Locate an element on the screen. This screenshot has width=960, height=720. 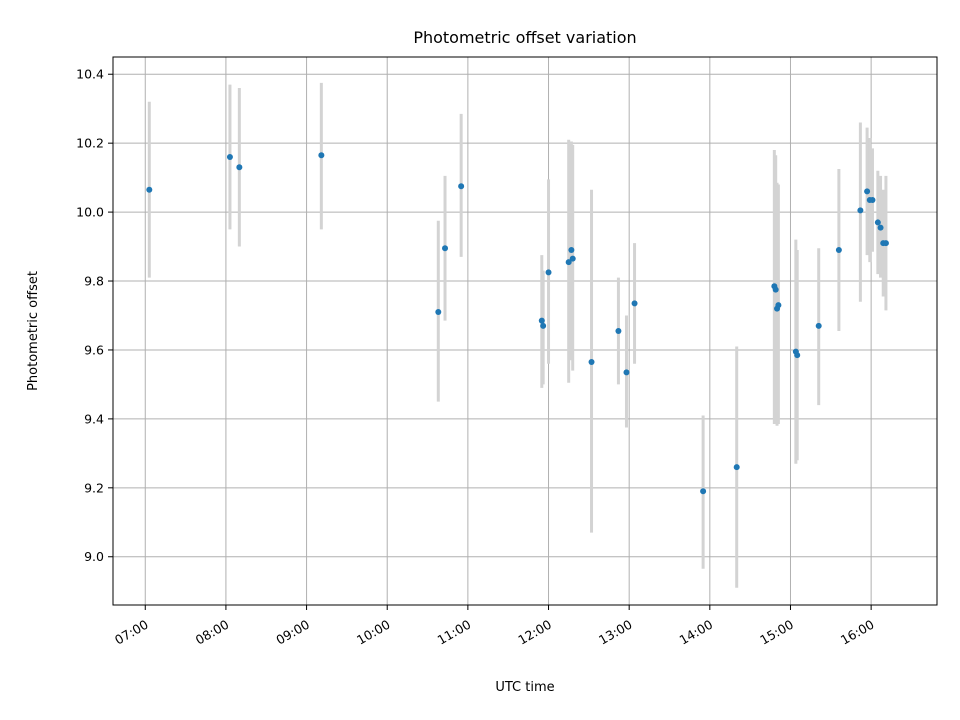
y-axis-label: Photometric offset is located at coordinates (33, 331).